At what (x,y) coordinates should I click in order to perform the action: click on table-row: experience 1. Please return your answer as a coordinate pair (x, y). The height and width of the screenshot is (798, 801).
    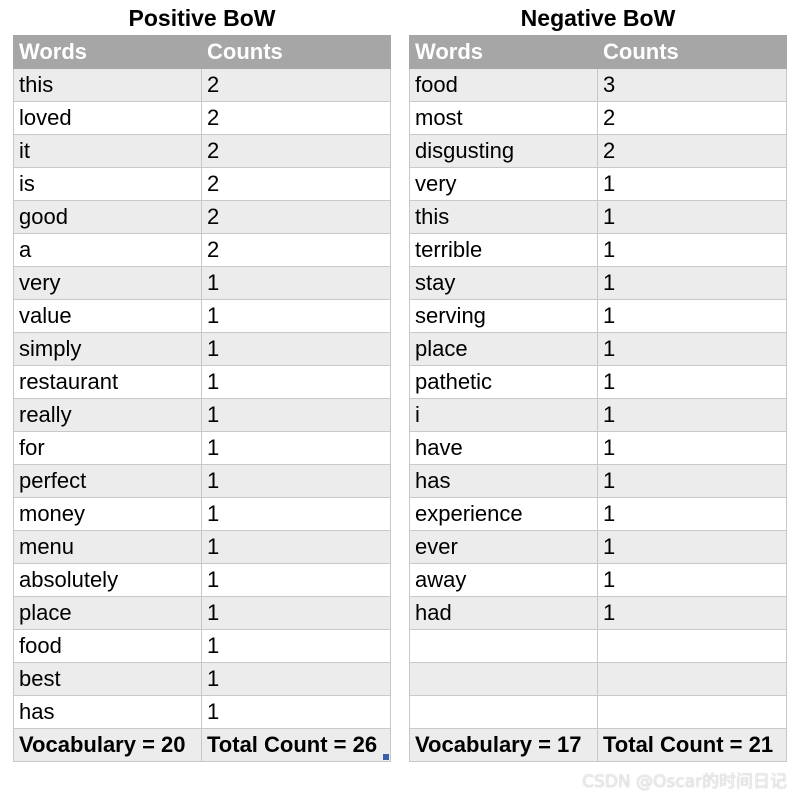
    Looking at the image, I should click on (598, 514).